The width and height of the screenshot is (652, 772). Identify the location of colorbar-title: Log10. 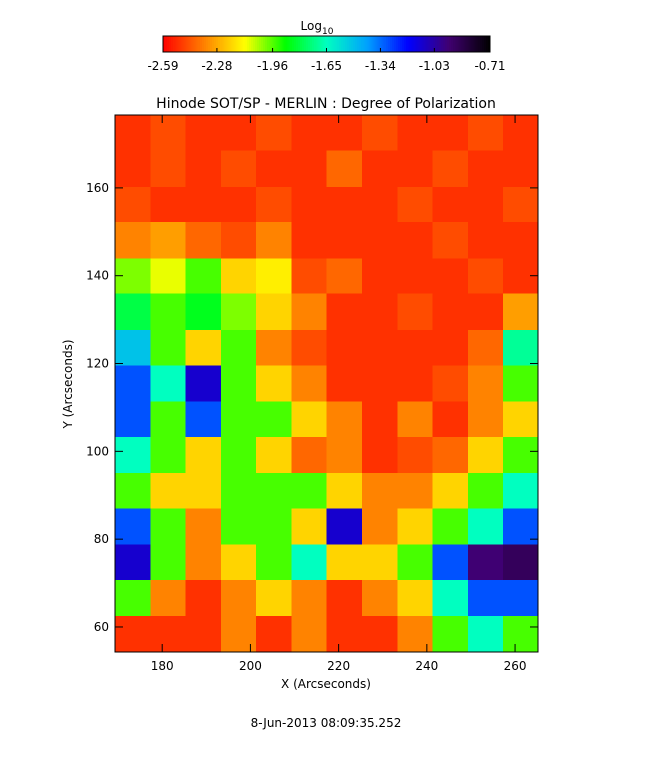
(317, 28).